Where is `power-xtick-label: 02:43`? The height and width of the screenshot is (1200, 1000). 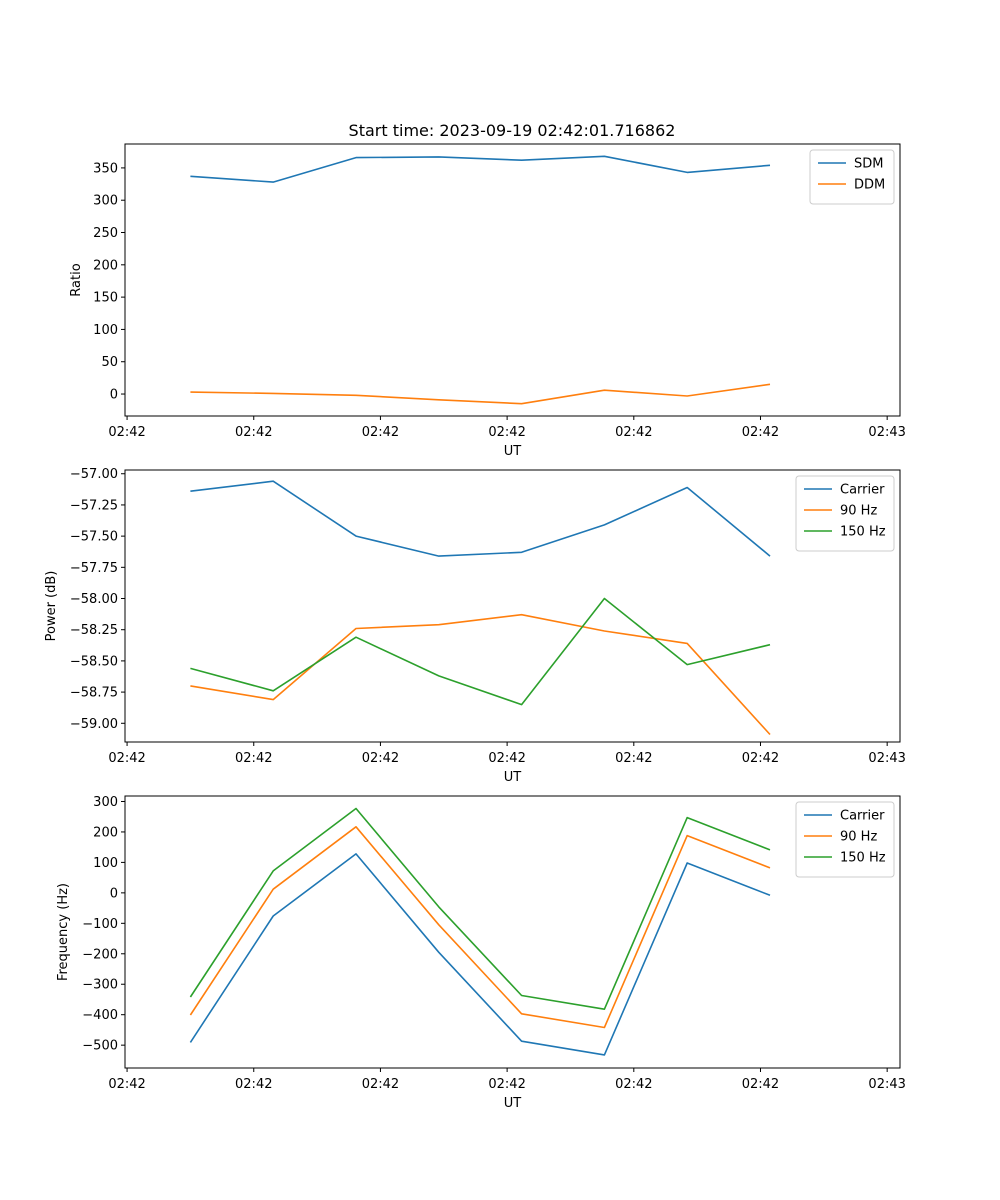
power-xtick-label: 02:43 is located at coordinates (886, 758).